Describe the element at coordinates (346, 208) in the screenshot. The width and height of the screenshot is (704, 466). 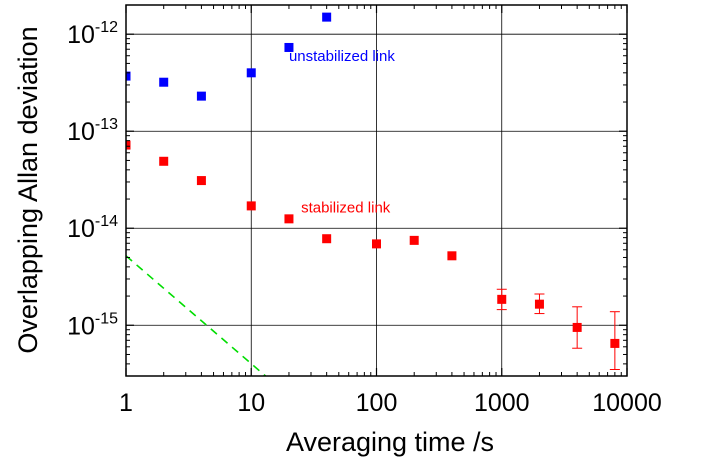
I see `annotation-label: stabilized link` at that location.